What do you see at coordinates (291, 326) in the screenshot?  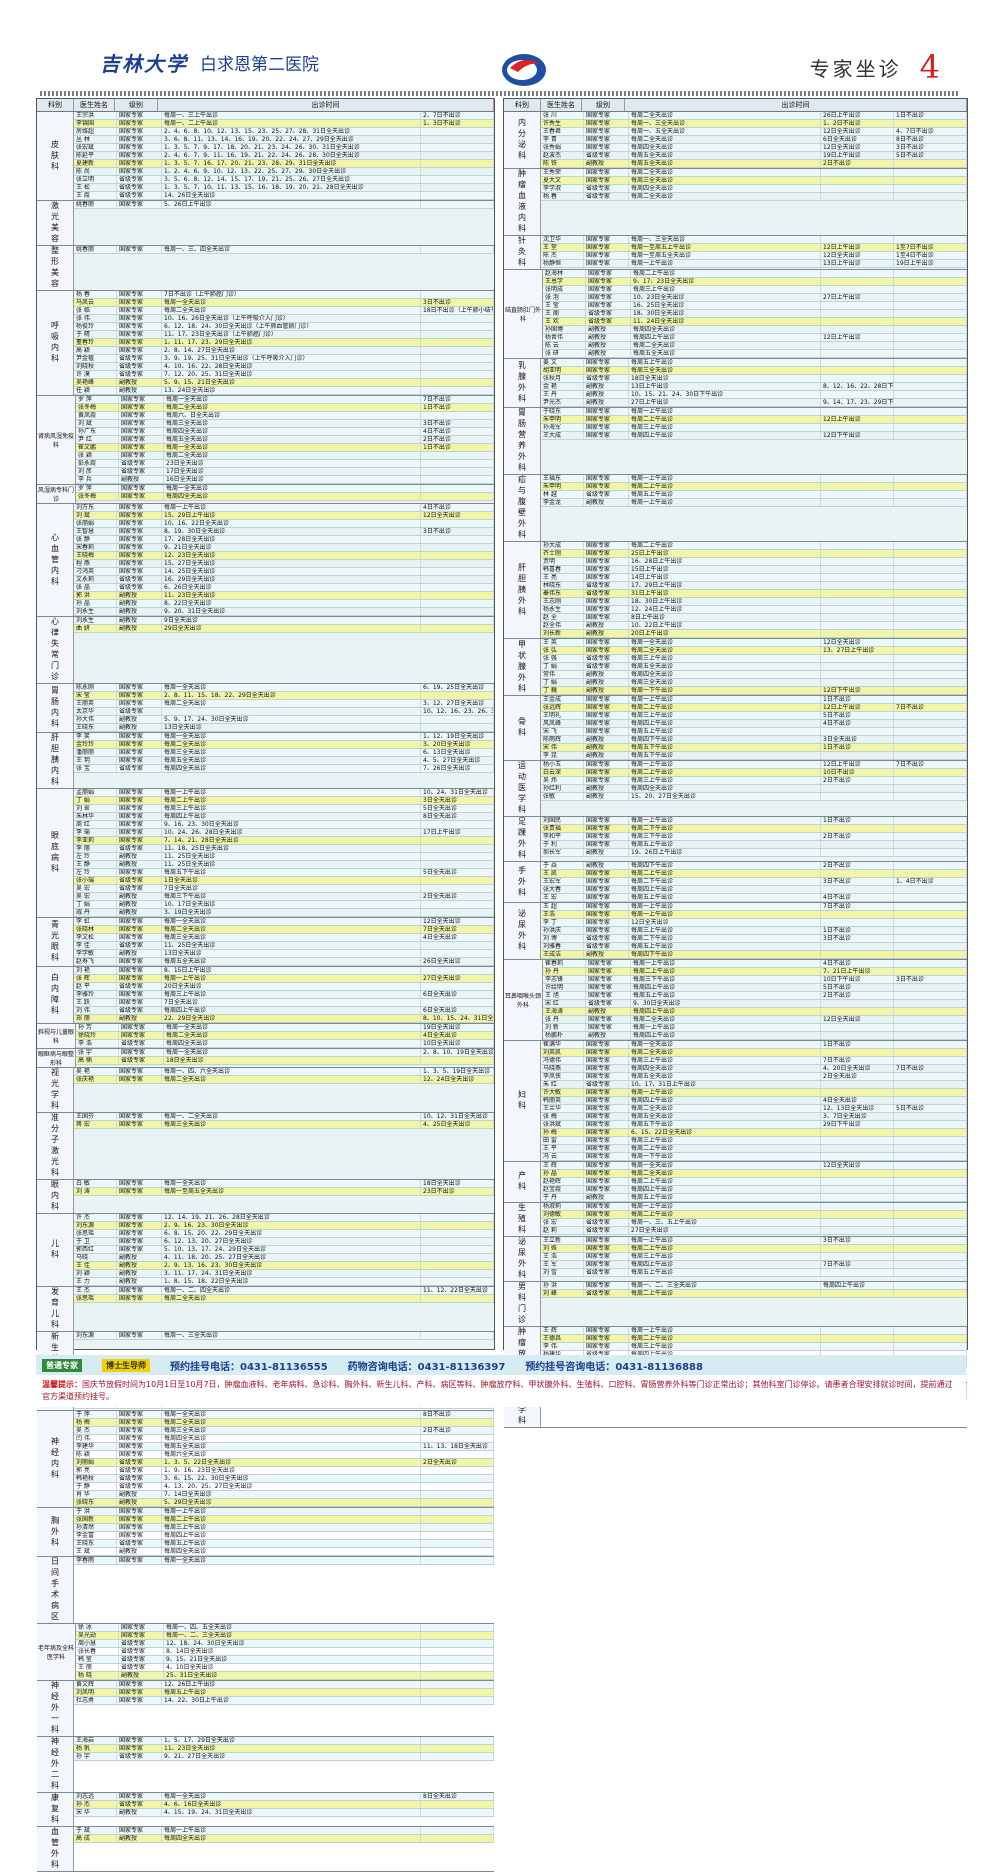 I see `schedule-time: 6、12、18、24、30日全天出诊（上午肺血管病门诊）` at bounding box center [291, 326].